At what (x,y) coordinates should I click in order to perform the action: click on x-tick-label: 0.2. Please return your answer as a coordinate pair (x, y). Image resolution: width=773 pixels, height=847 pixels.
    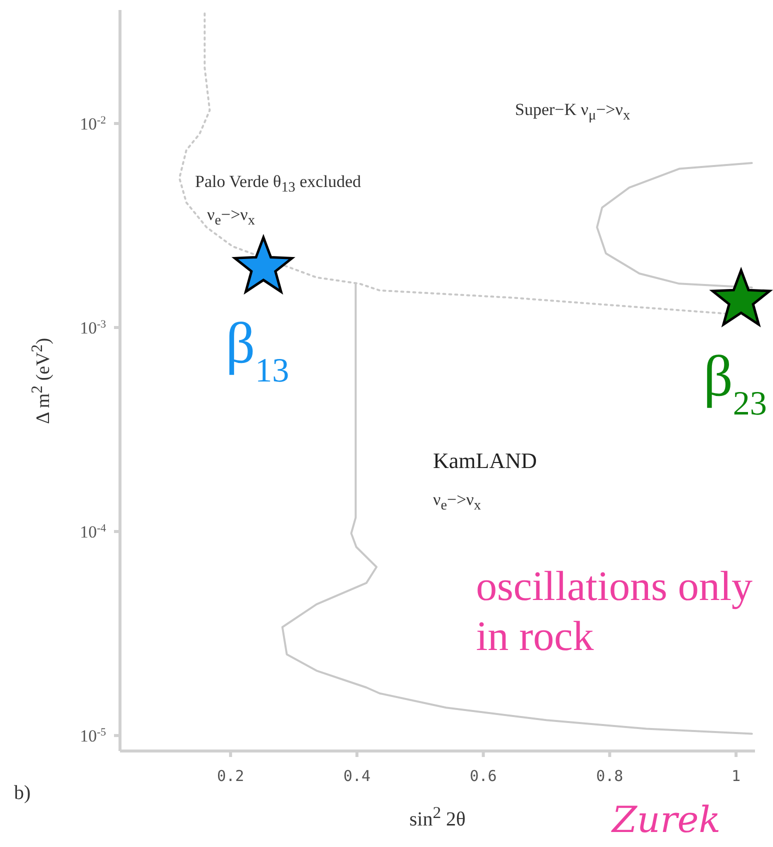
    Looking at the image, I should click on (230, 776).